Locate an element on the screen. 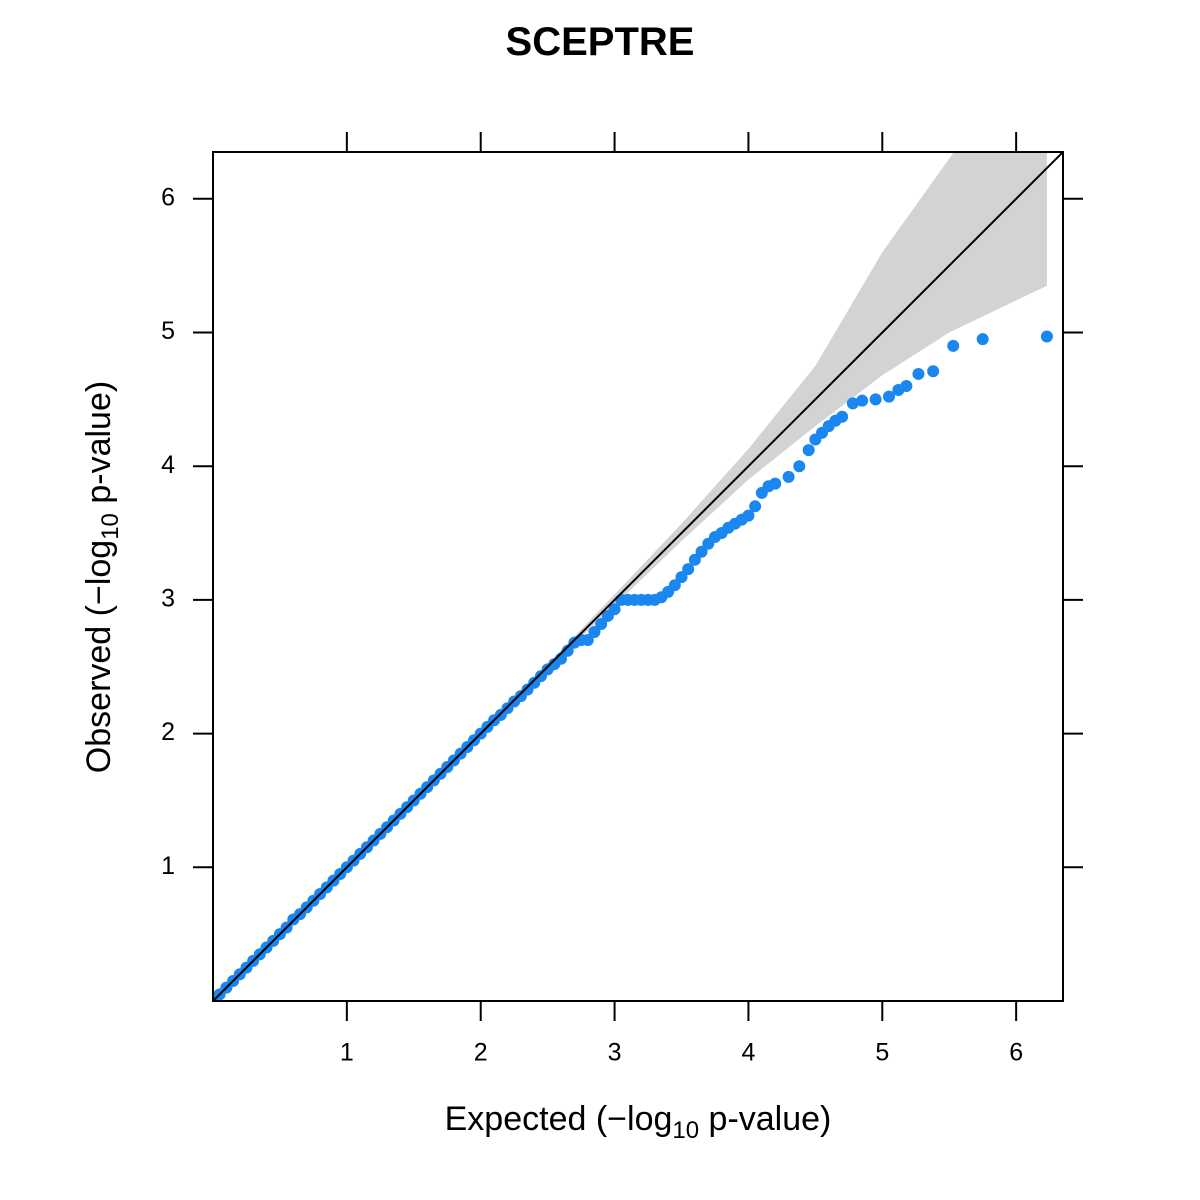 This screenshot has height=1200, width=1200. x-tick-label: 6 is located at coordinates (1016, 1053).